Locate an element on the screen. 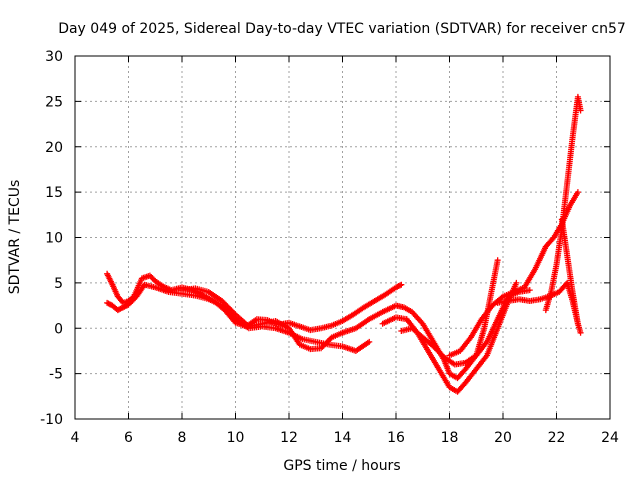  x-tick-label: 10 is located at coordinates (236, 438).